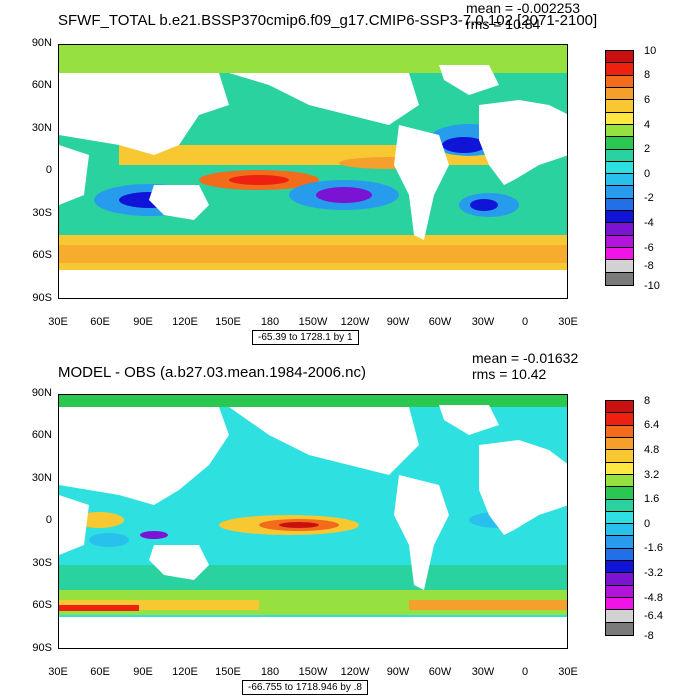  I want to click on lon-tick: 60E, so click(100, 672).